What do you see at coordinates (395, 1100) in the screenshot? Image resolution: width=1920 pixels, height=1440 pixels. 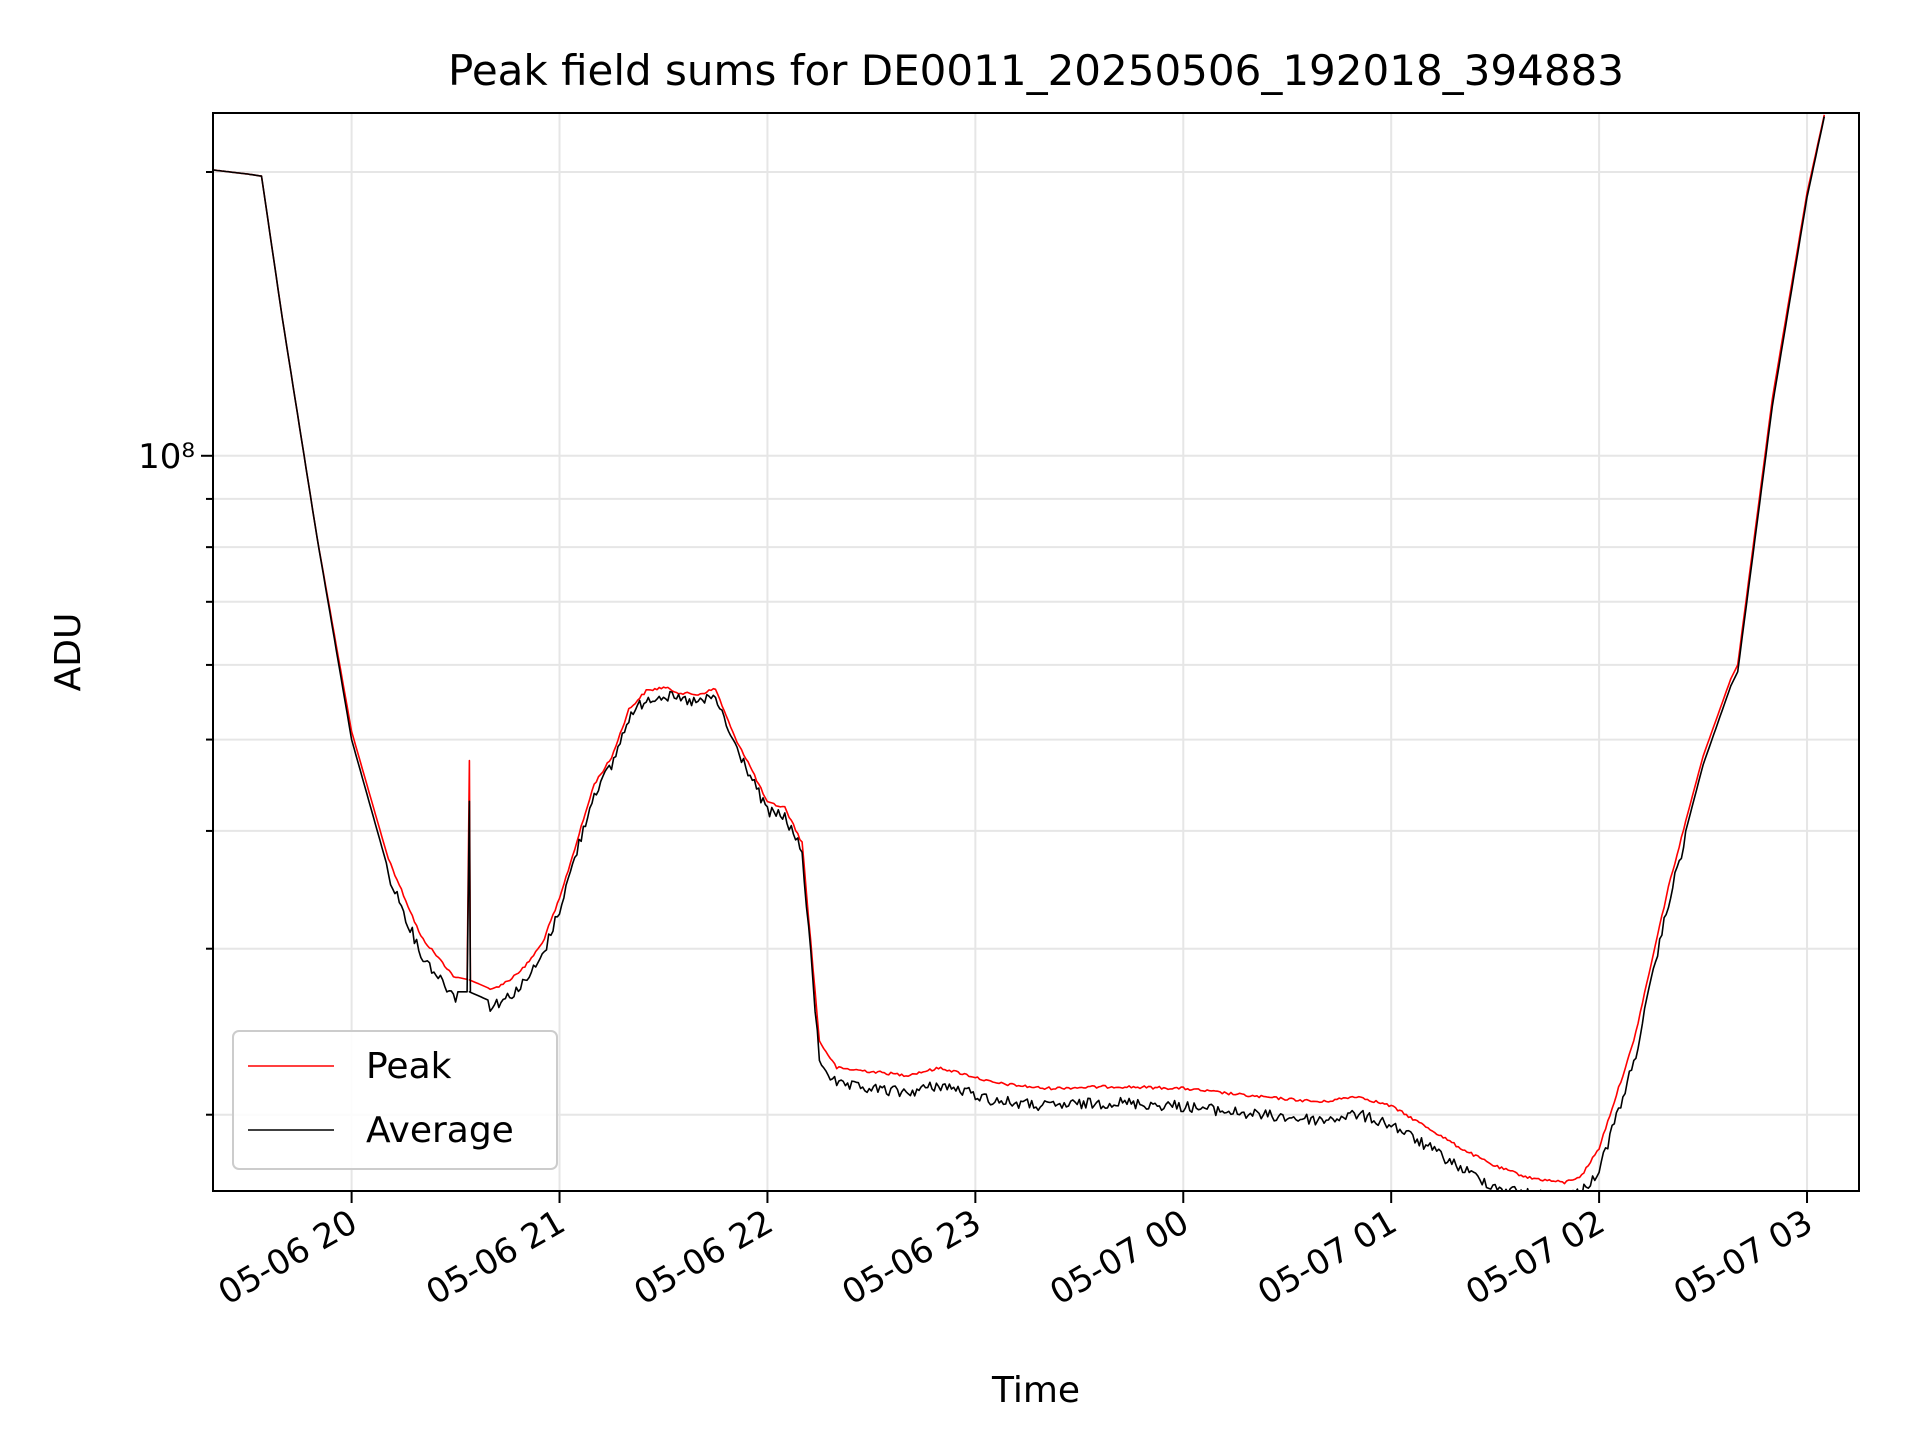 I see `legend: Peak Average` at bounding box center [395, 1100].